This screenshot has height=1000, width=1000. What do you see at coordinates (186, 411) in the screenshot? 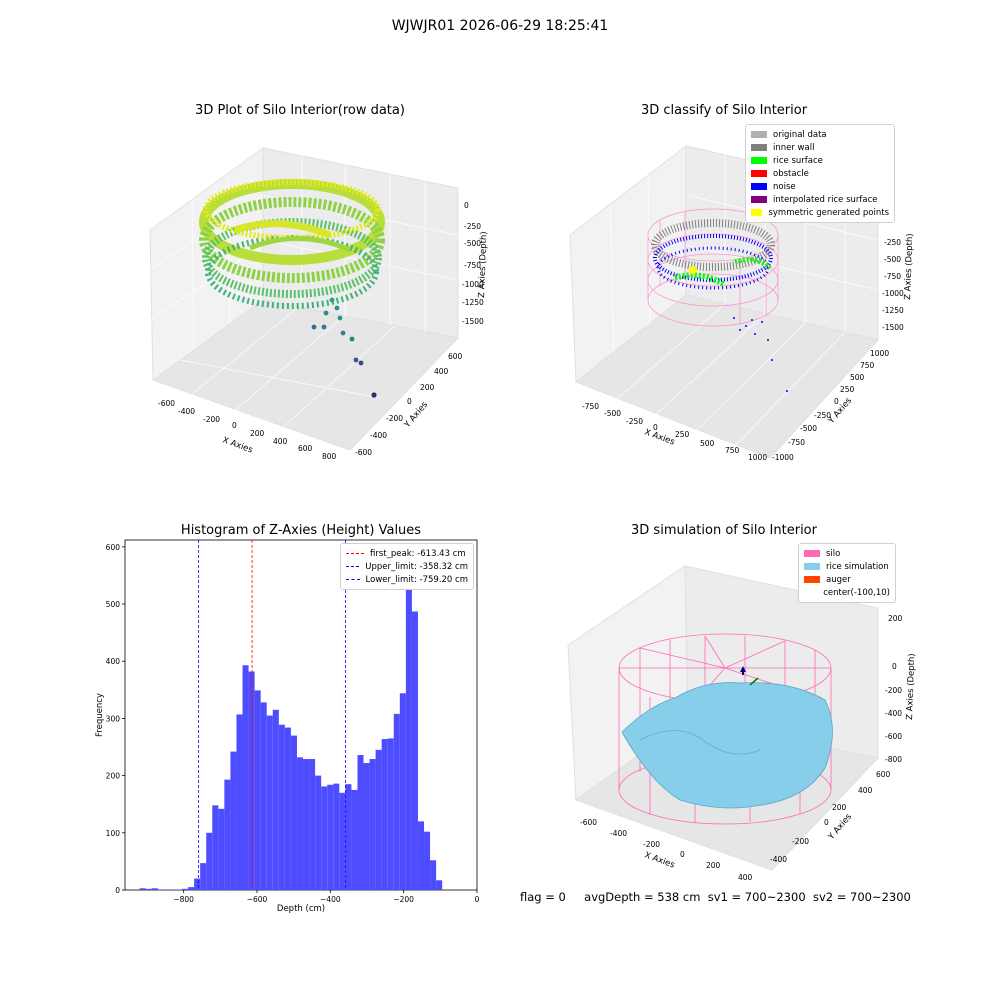
I see `panel1-x-tick: -400` at bounding box center [186, 411].